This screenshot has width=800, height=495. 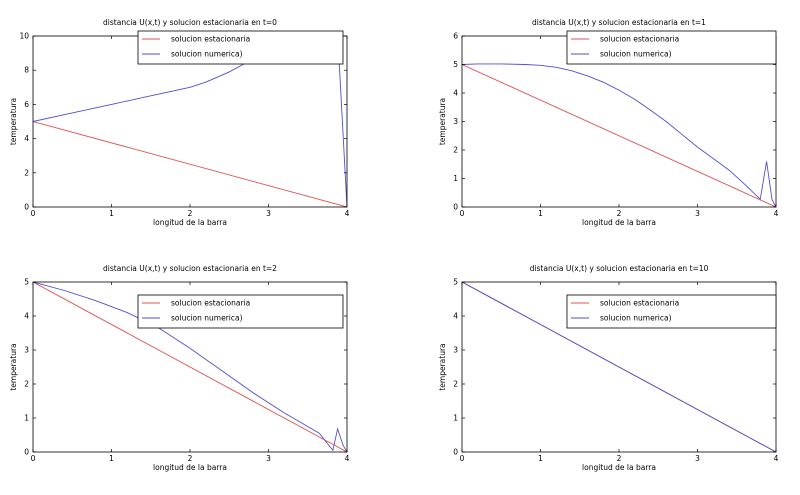 What do you see at coordinates (24, 36) in the screenshot?
I see `y-tick-label: 10` at bounding box center [24, 36].